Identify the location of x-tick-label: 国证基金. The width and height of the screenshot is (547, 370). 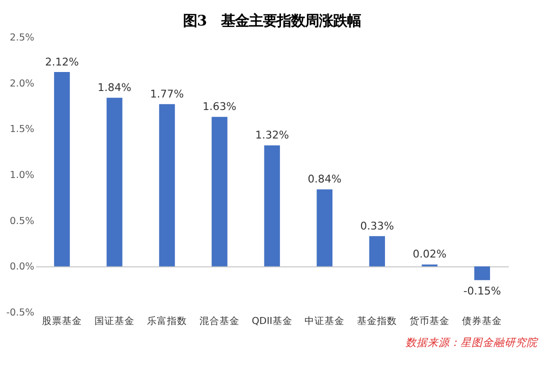
(114, 321).